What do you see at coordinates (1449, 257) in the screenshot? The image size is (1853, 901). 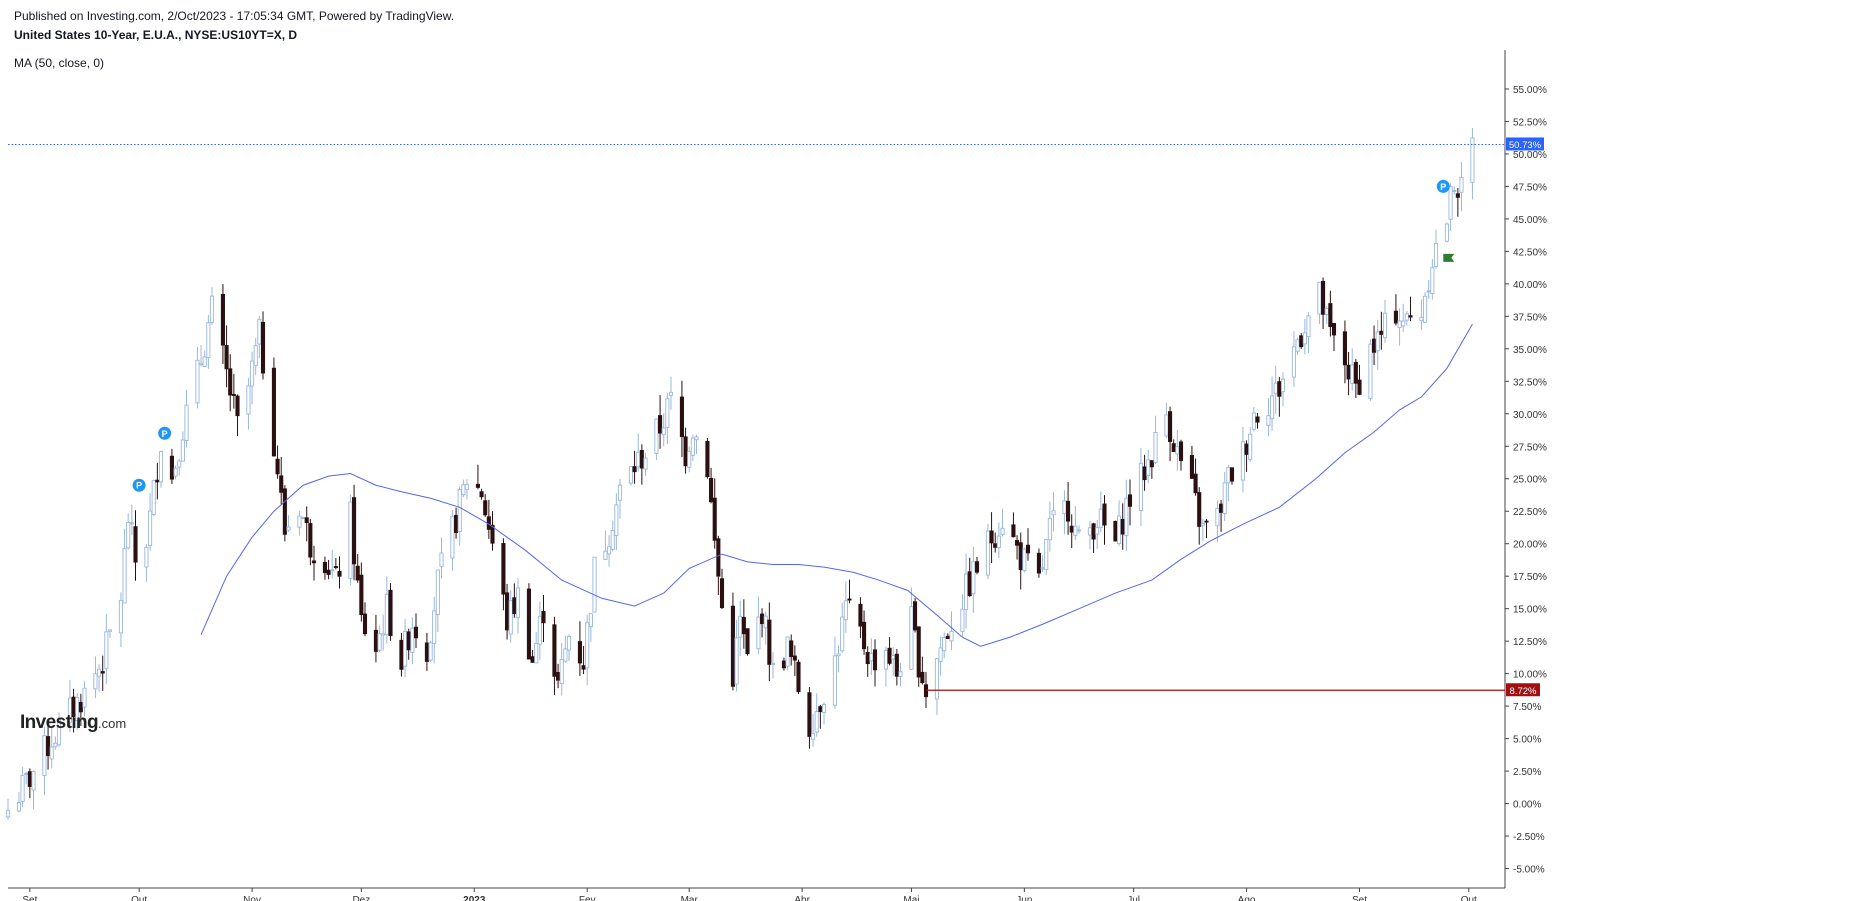 I see `flag-icon` at bounding box center [1449, 257].